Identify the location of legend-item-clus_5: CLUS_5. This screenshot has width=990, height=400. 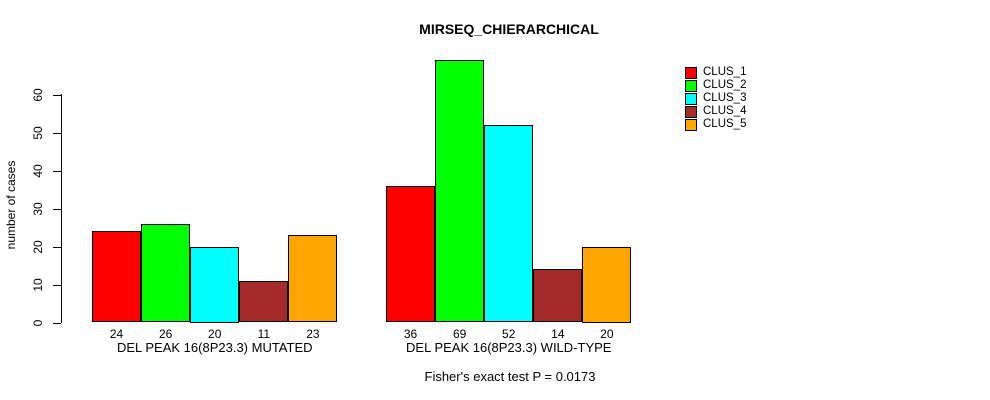
(715, 124).